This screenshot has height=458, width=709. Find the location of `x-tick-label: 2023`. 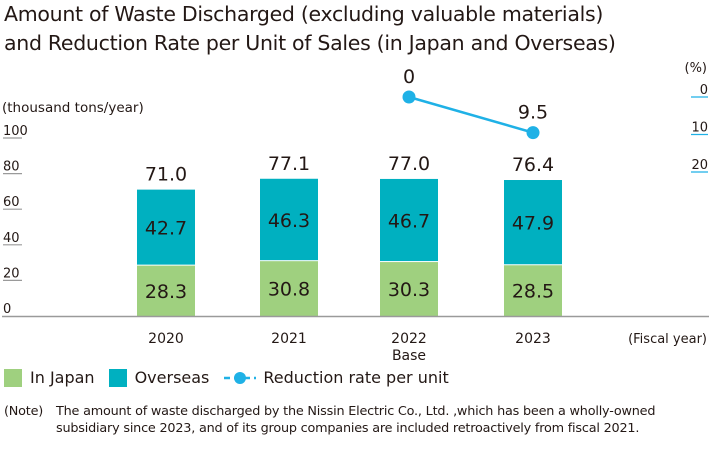

x-tick-label: 2023 is located at coordinates (533, 339).